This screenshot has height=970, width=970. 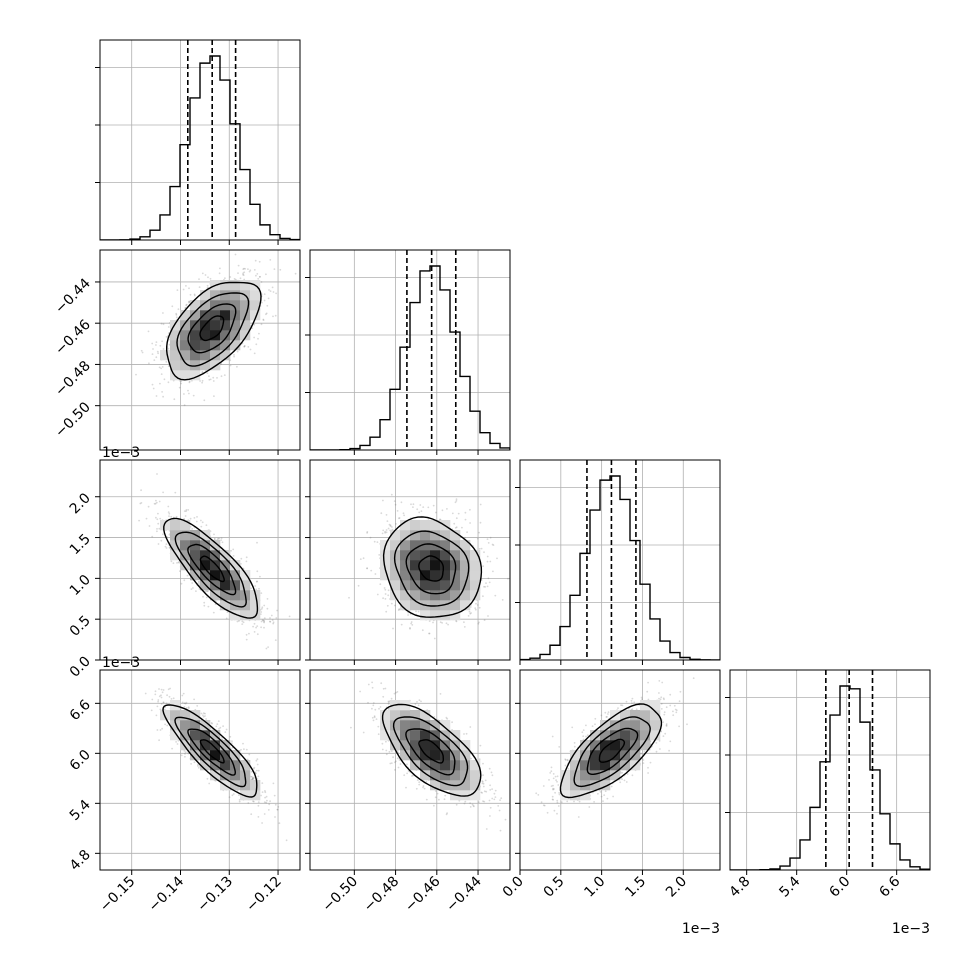 I want to click on density-layer, so click(x=216, y=330).